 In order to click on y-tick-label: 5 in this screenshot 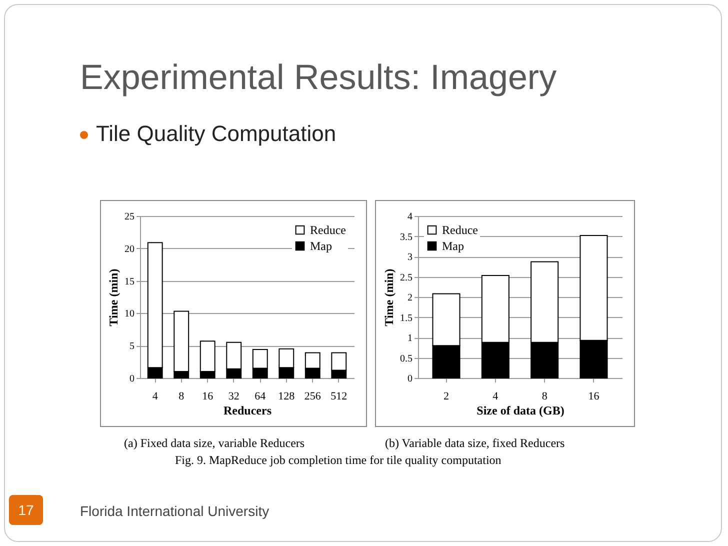, I will do `click(132, 346)`.